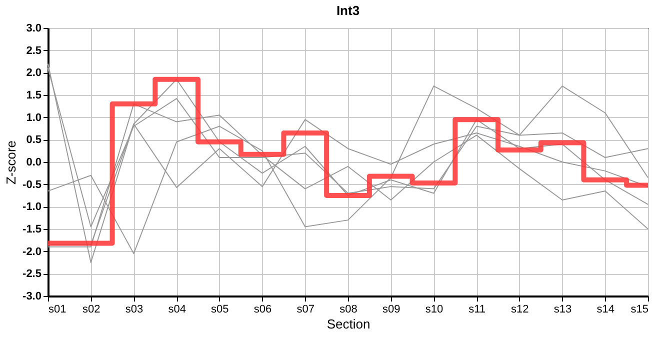  Describe the element at coordinates (220, 310) in the screenshot. I see `x-tick-label: s05` at that location.